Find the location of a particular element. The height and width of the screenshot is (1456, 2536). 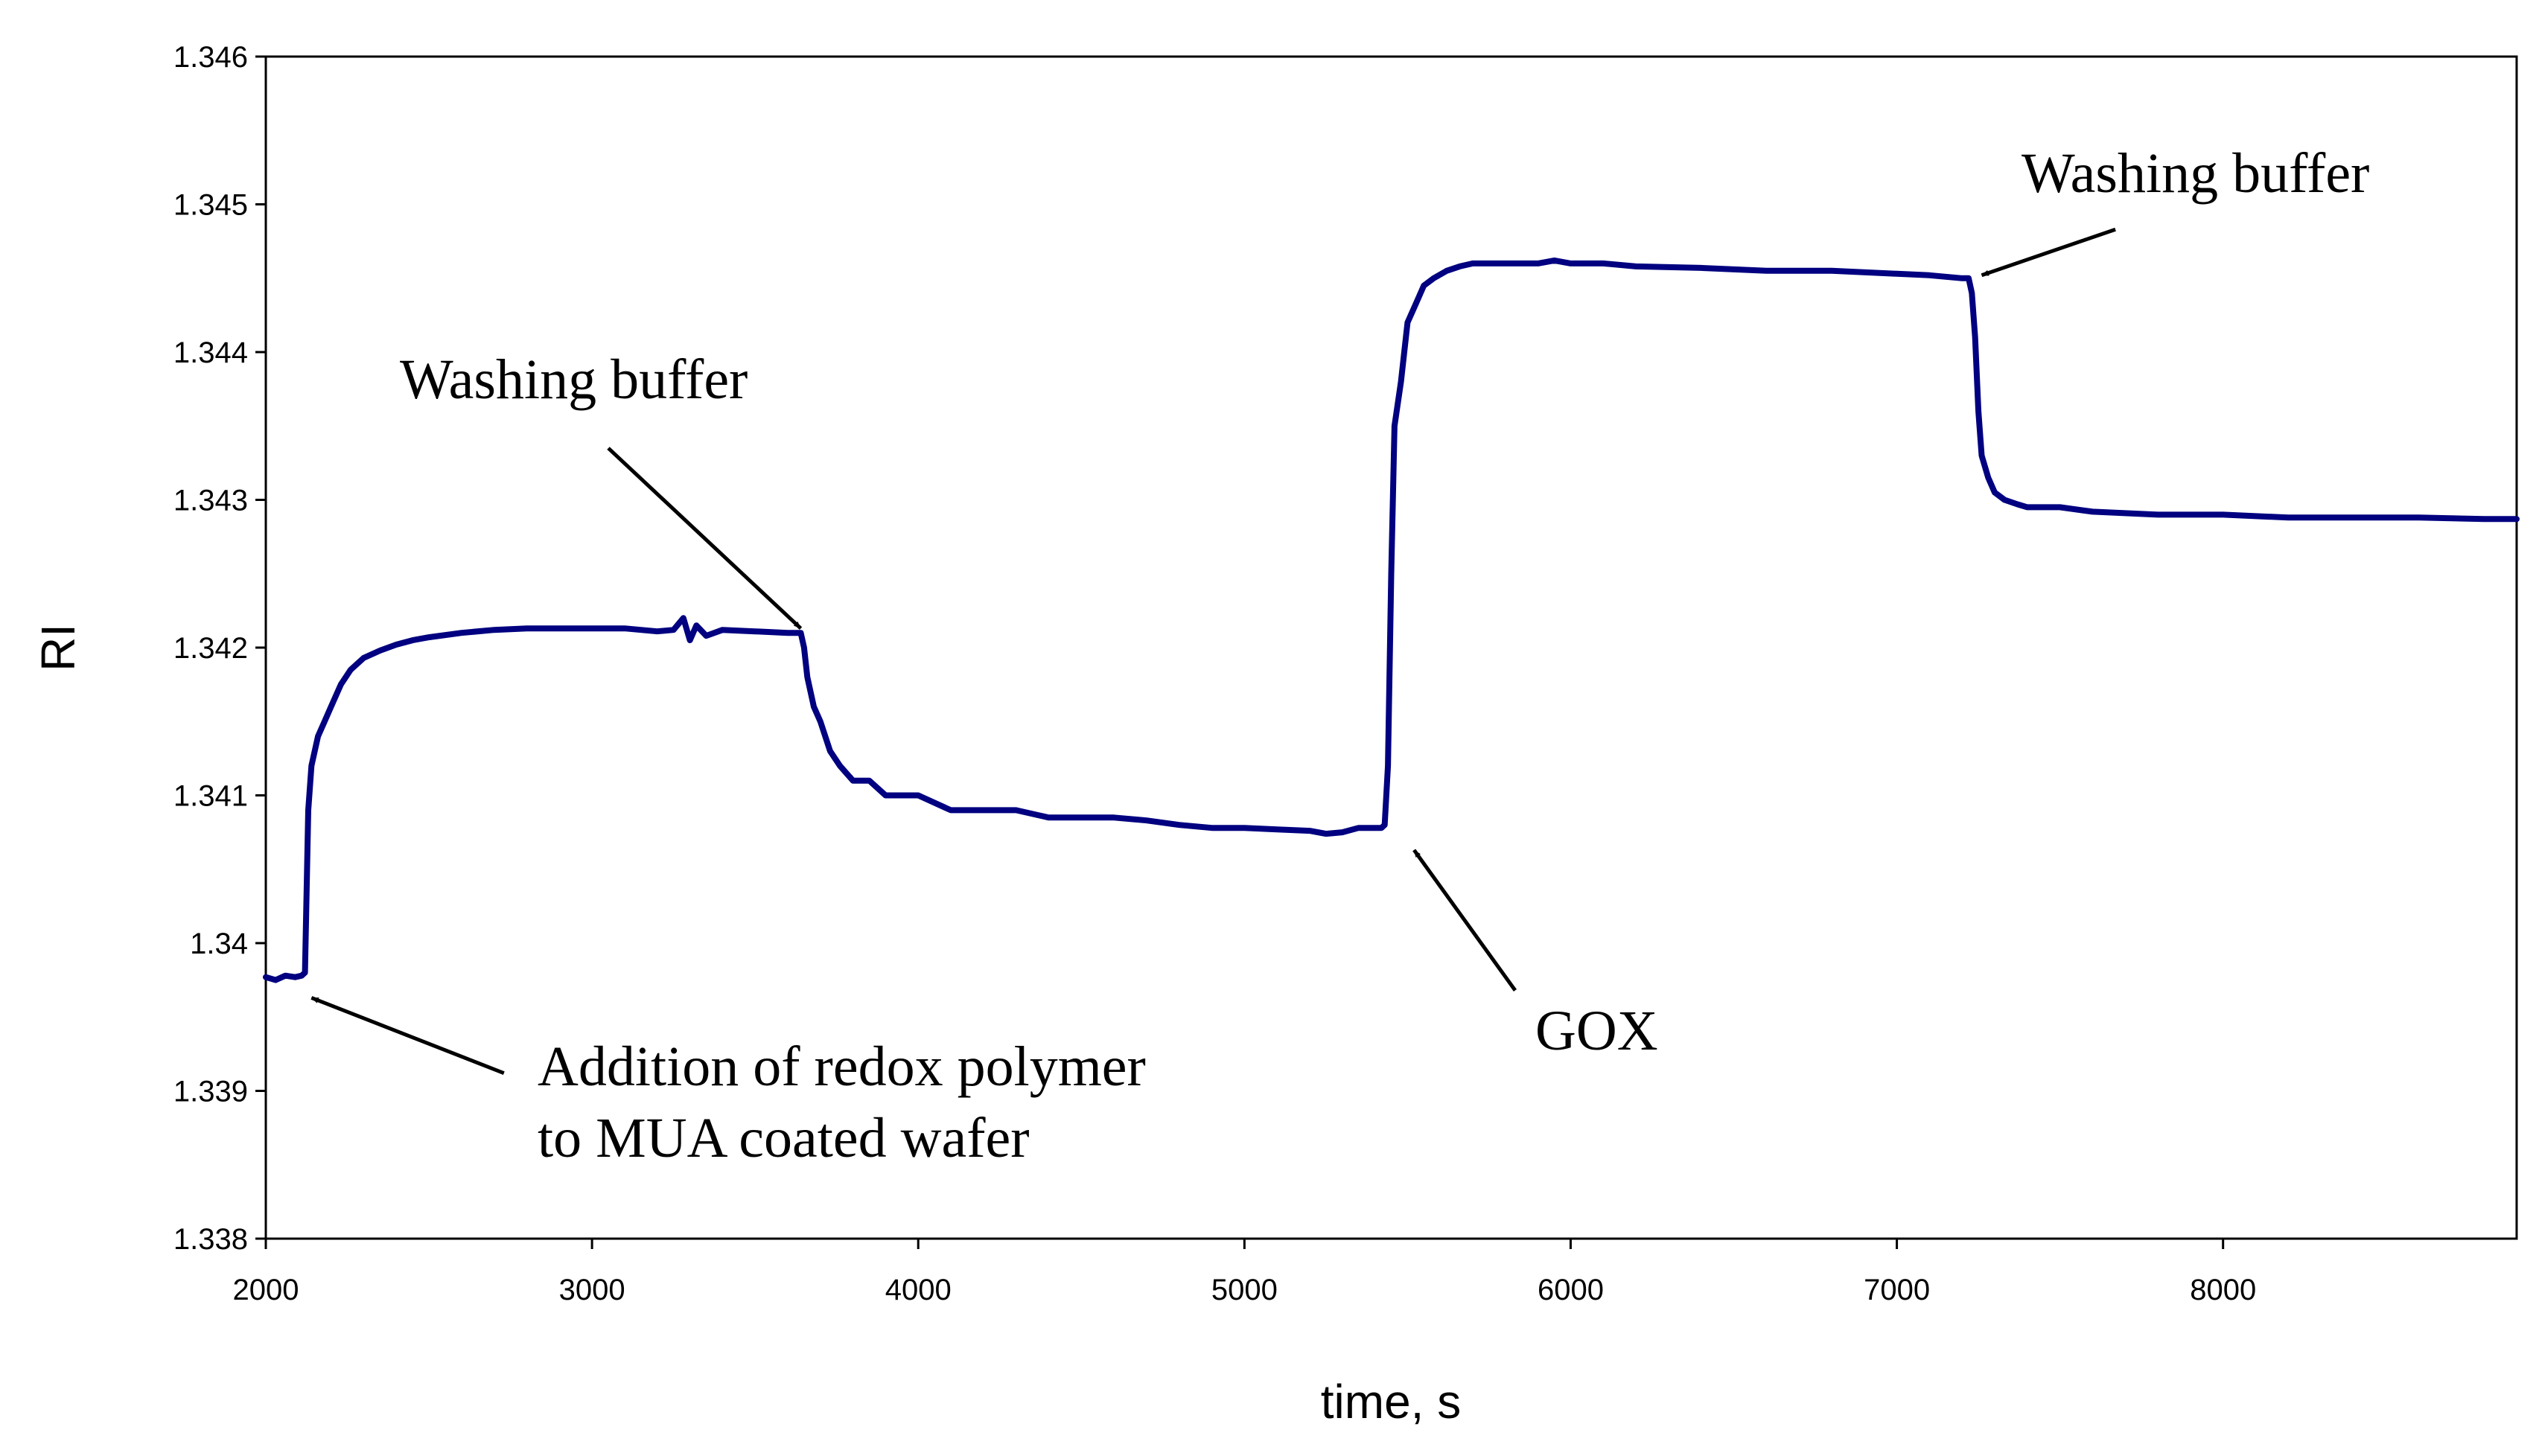

annotation-washing-buffer-1: Washing buffer is located at coordinates (601, 489).